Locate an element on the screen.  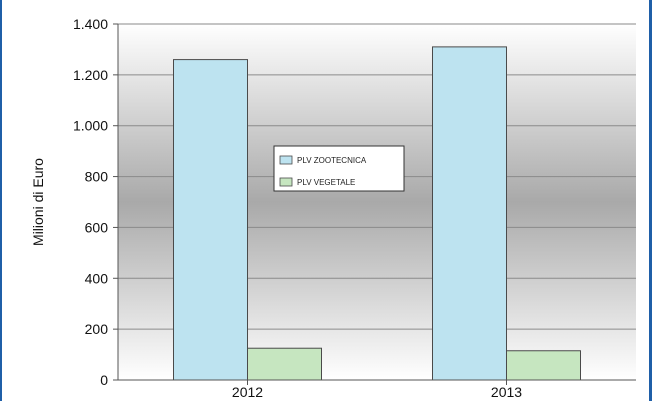
legend-box is located at coordinates (339, 168).